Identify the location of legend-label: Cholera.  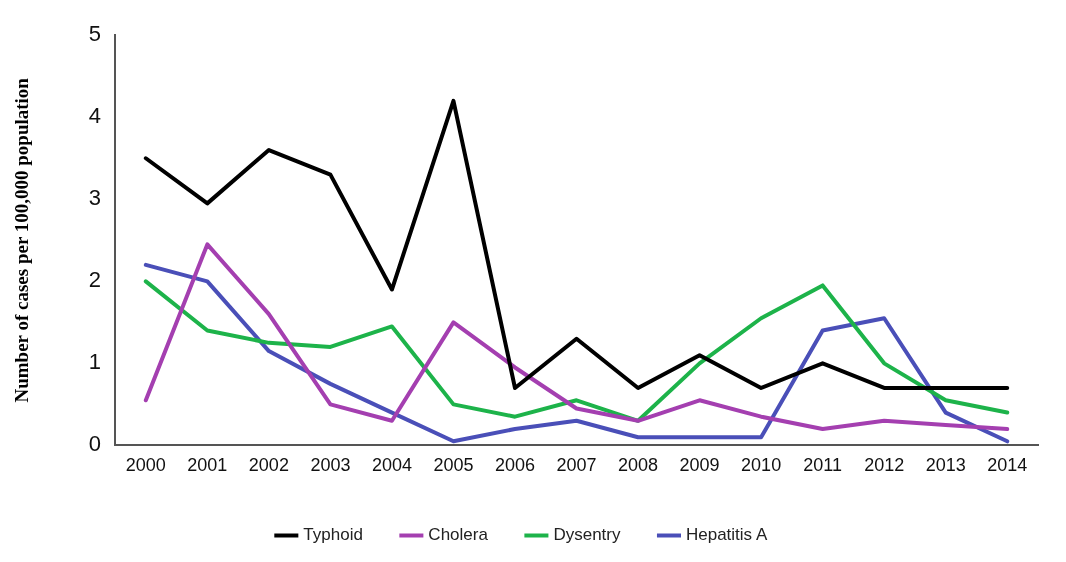
(458, 535).